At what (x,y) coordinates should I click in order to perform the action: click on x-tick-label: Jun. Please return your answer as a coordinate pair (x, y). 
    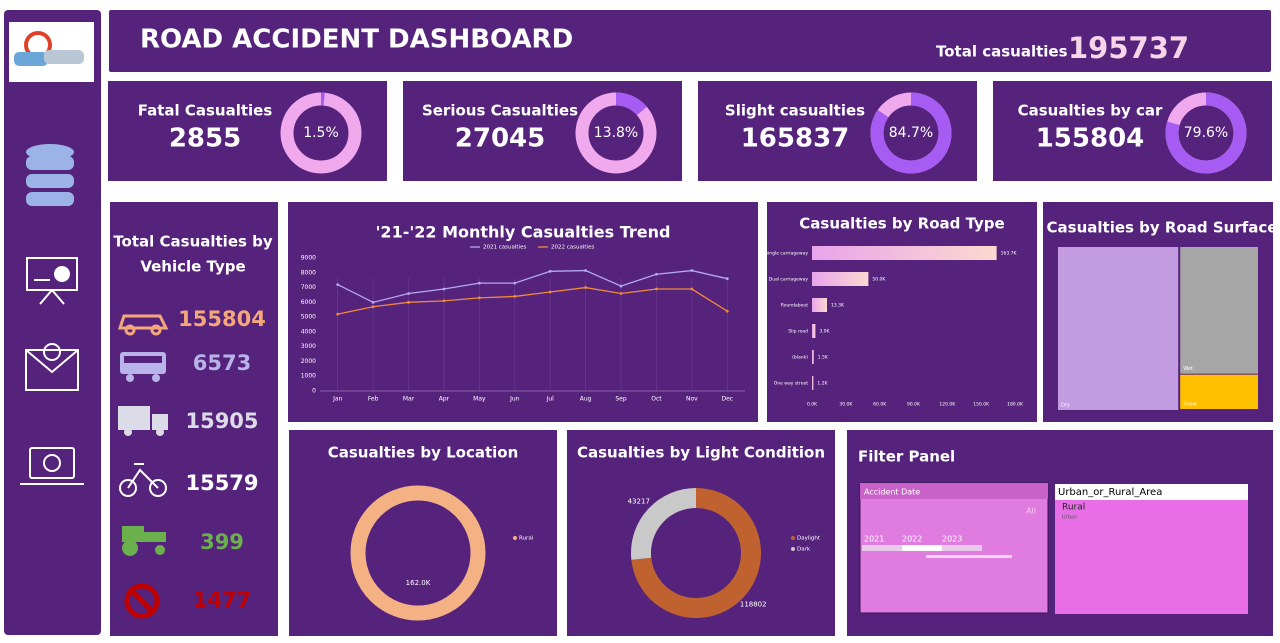
    Looking at the image, I should click on (514, 399).